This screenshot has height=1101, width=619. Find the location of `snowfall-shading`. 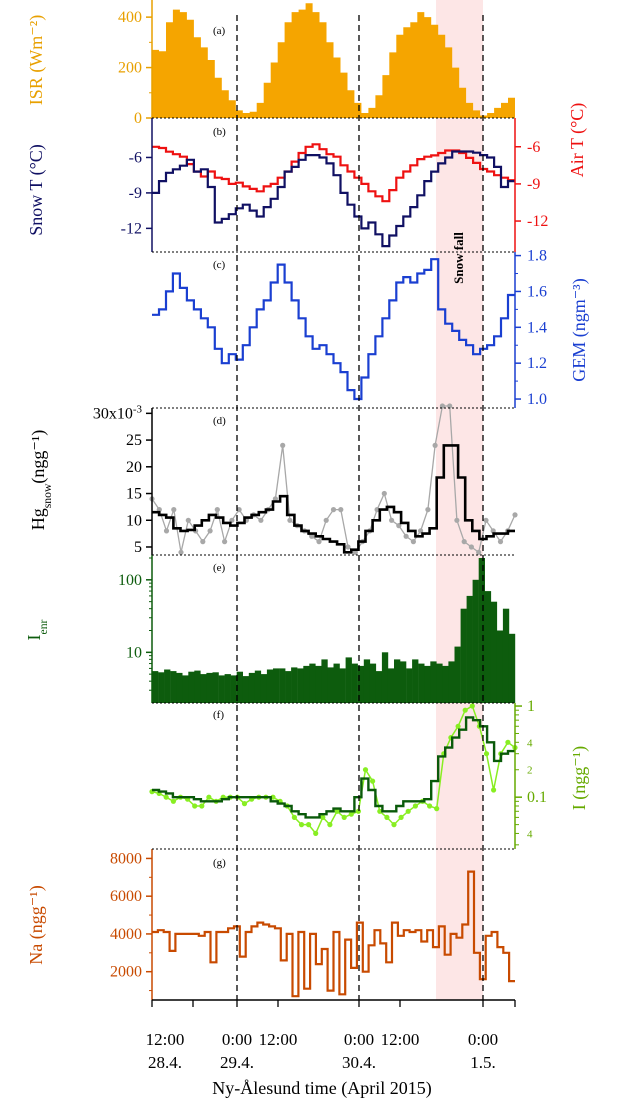

snowfall-shading is located at coordinates (459, 500).